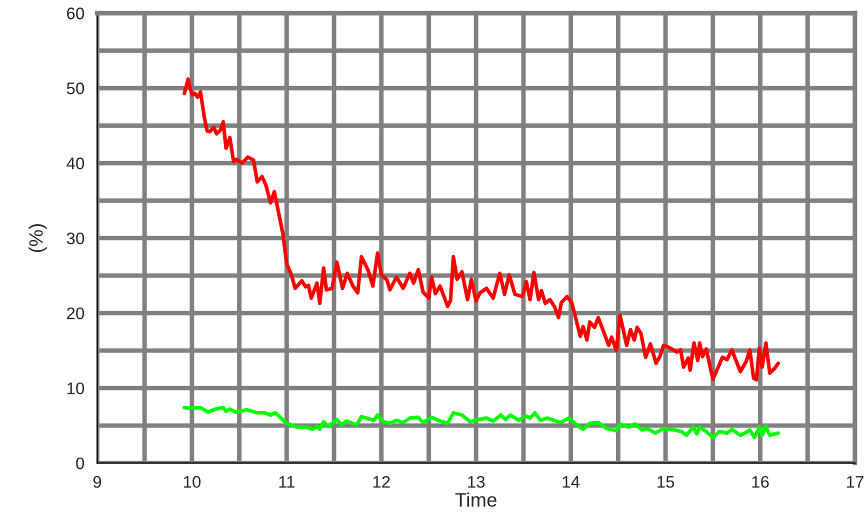 This screenshot has height=525, width=868. I want to click on y-tick-label: 0, so click(80, 463).